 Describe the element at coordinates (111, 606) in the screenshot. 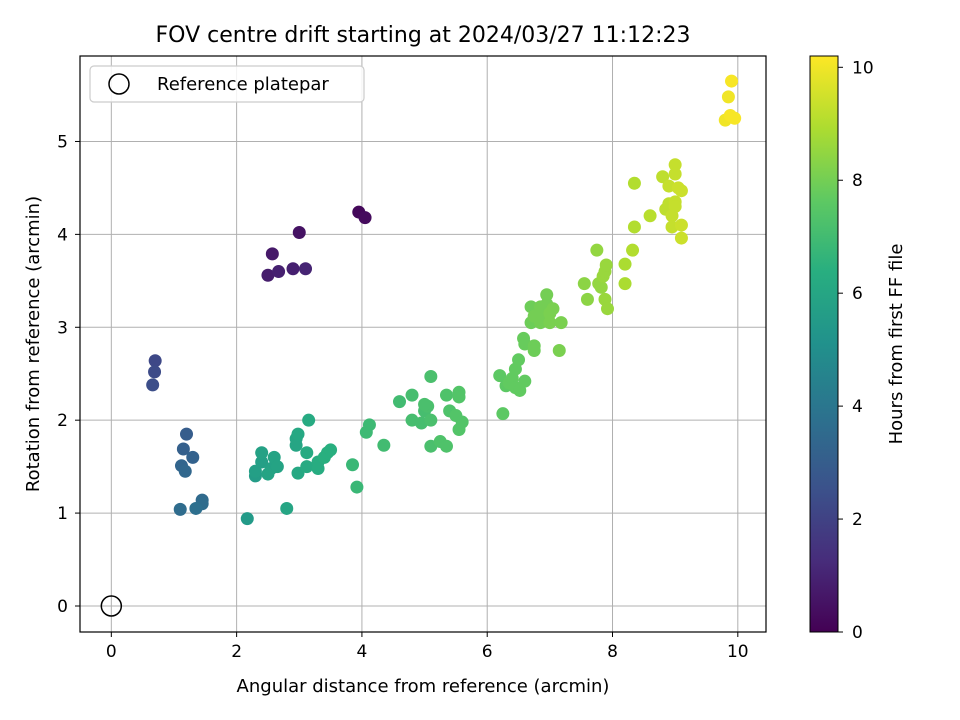

I see `reference-point-marker` at that location.